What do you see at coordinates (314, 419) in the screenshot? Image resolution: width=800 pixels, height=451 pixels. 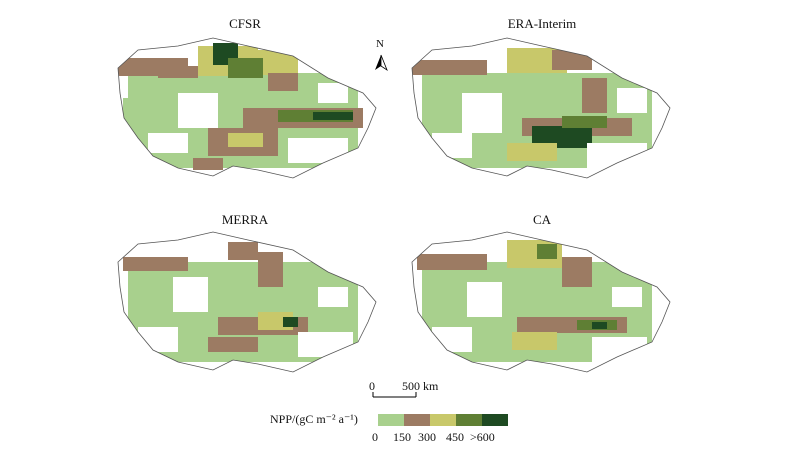 I see `legend-title: NPP/(gC m⁻² a⁻¹)` at bounding box center [314, 419].